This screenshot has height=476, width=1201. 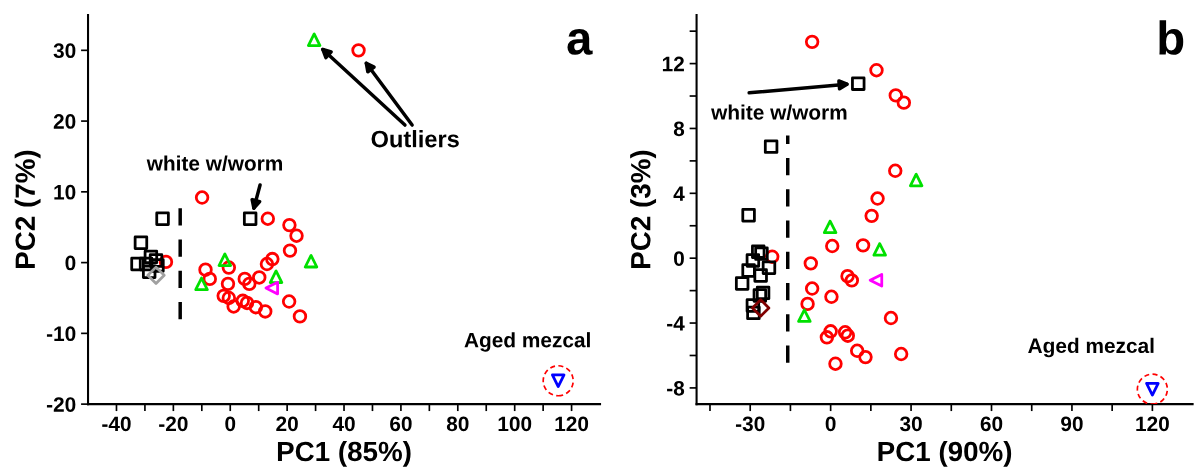 I want to click on y-axis-title: PC2 (7%), so click(x=27, y=209).